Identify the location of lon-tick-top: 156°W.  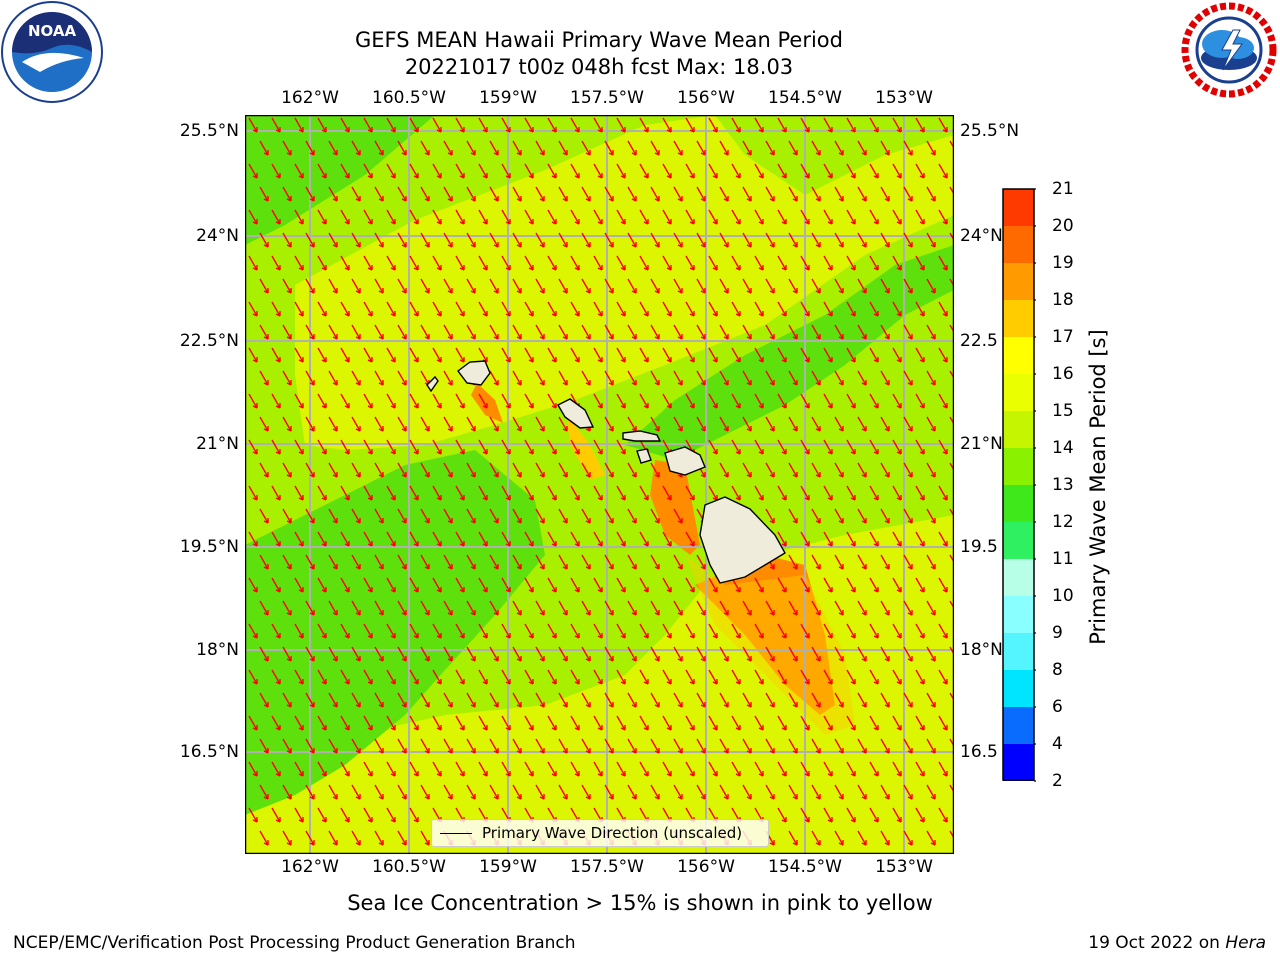
(706, 98).